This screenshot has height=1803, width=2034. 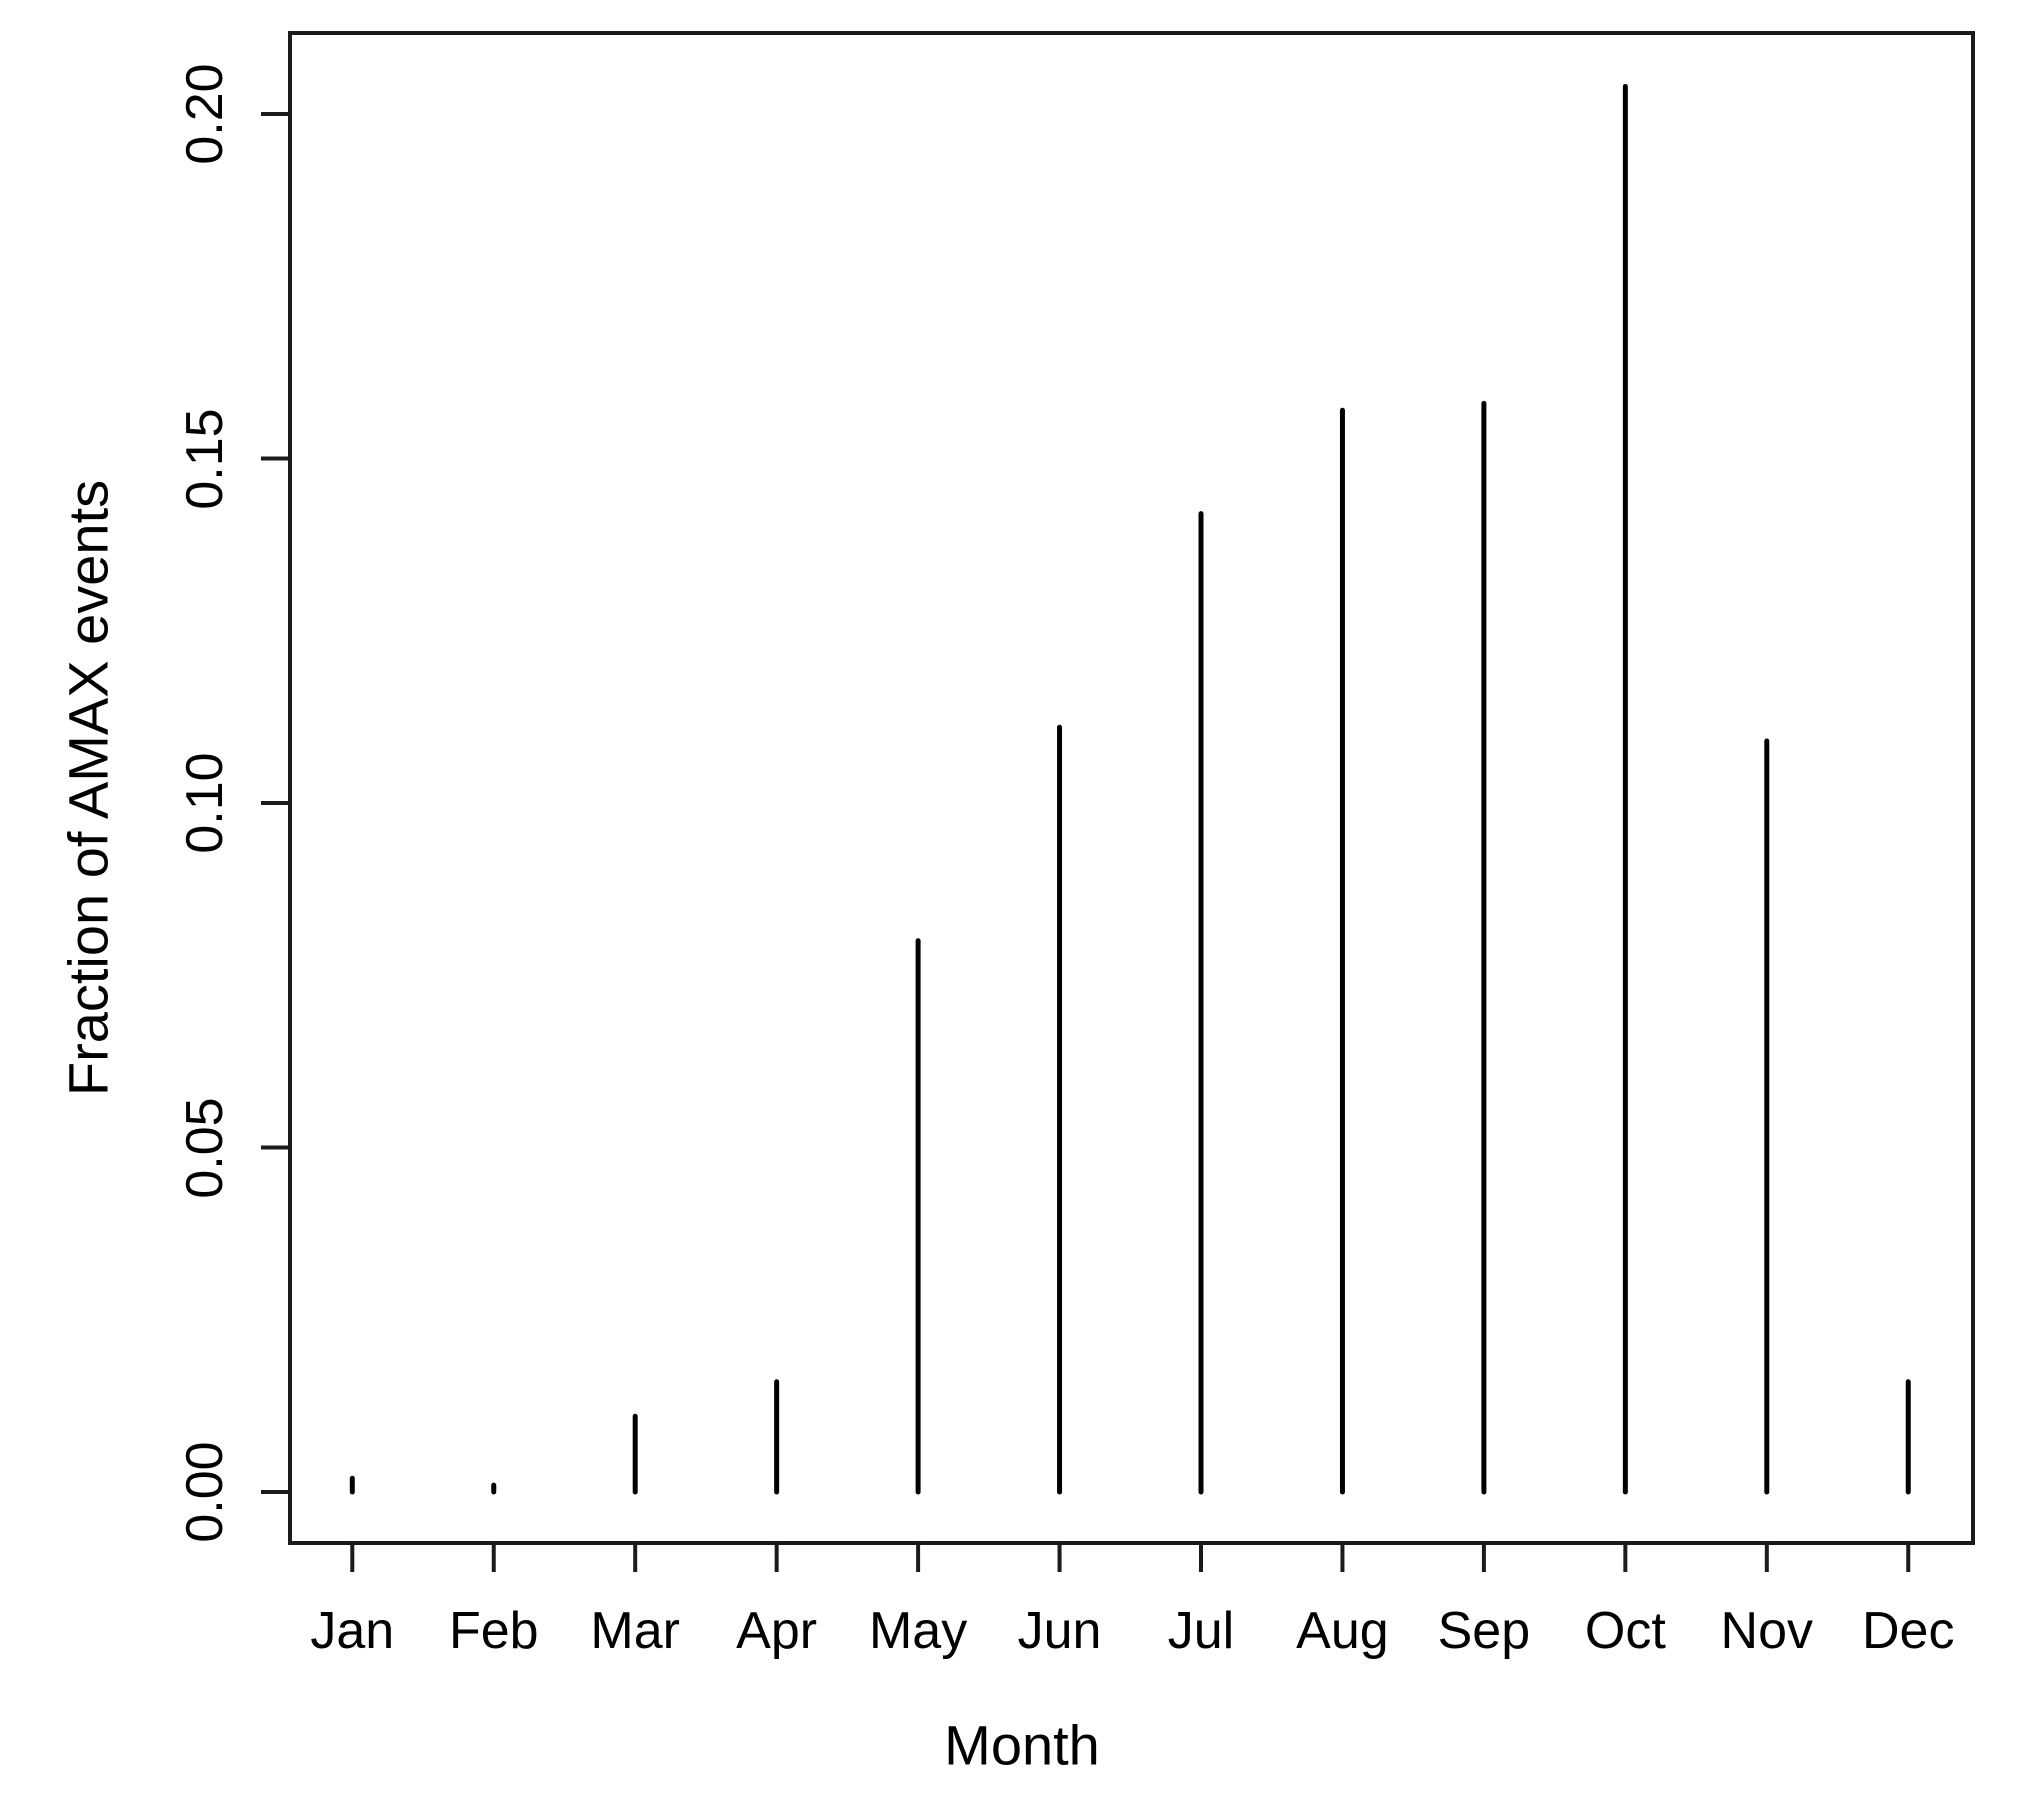 I want to click on y-axis-title: Fraction of AMAX events, so click(x=88, y=788).